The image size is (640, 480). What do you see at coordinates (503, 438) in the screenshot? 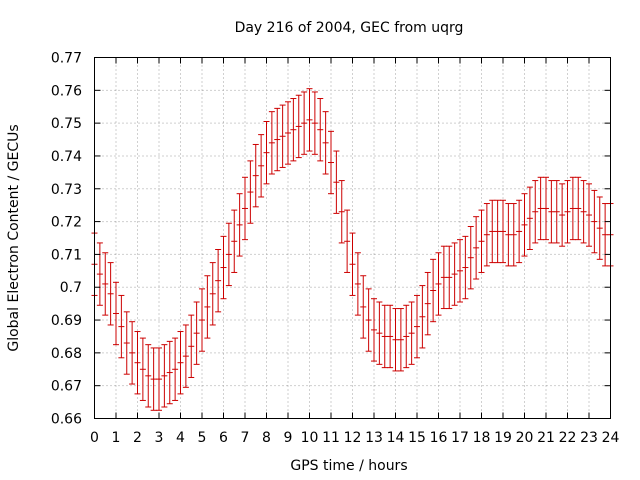
I see `x-tick-label: 19` at bounding box center [503, 438].